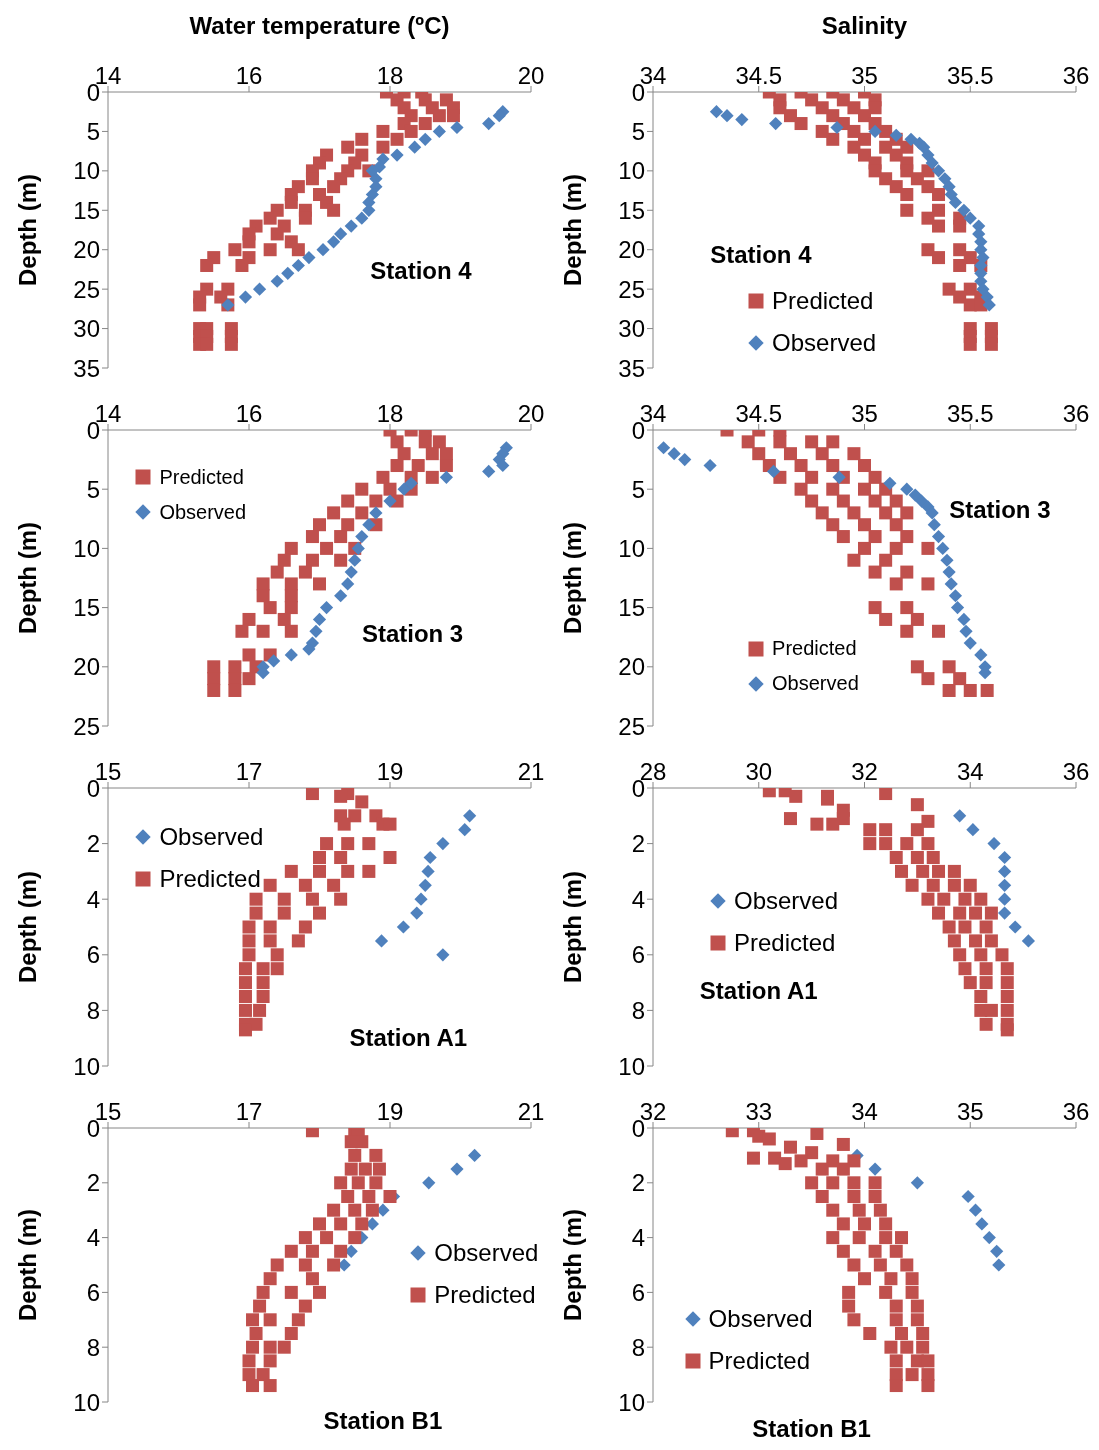 This screenshot has height=1450, width=1099. I want to click on y-tick-label: 15, so click(631, 210).